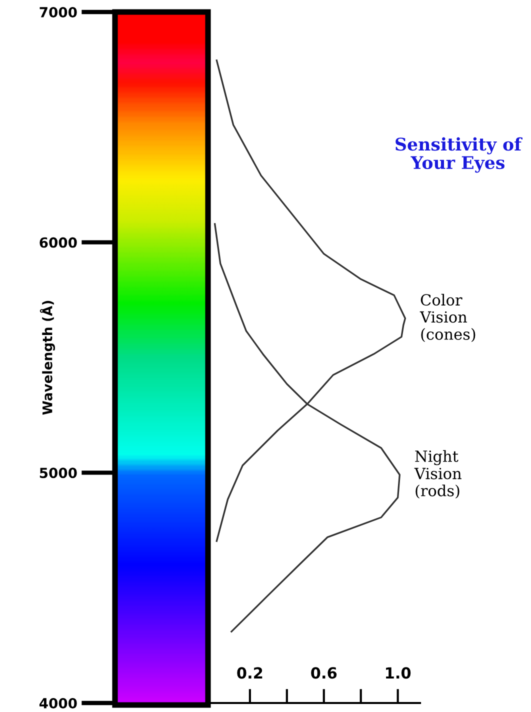  What do you see at coordinates (438, 474) in the screenshot?
I see `series-label: Night Vision (rods)` at bounding box center [438, 474].